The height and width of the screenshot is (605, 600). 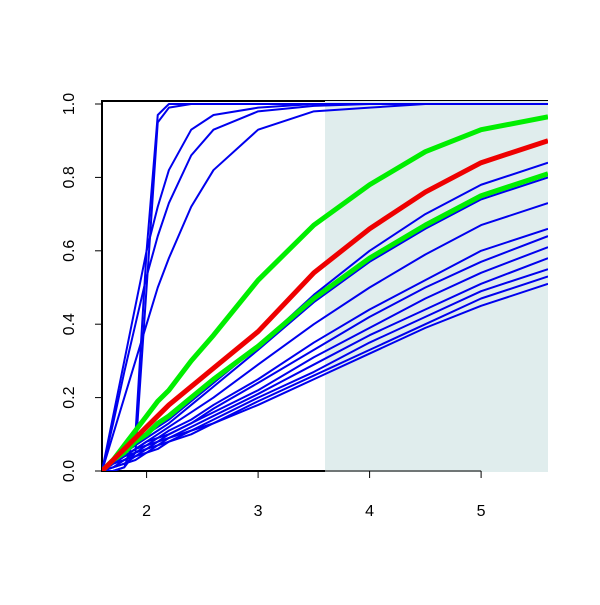 What do you see at coordinates (69, 397) in the screenshot?
I see `y-tick-label: 0.2` at bounding box center [69, 397].